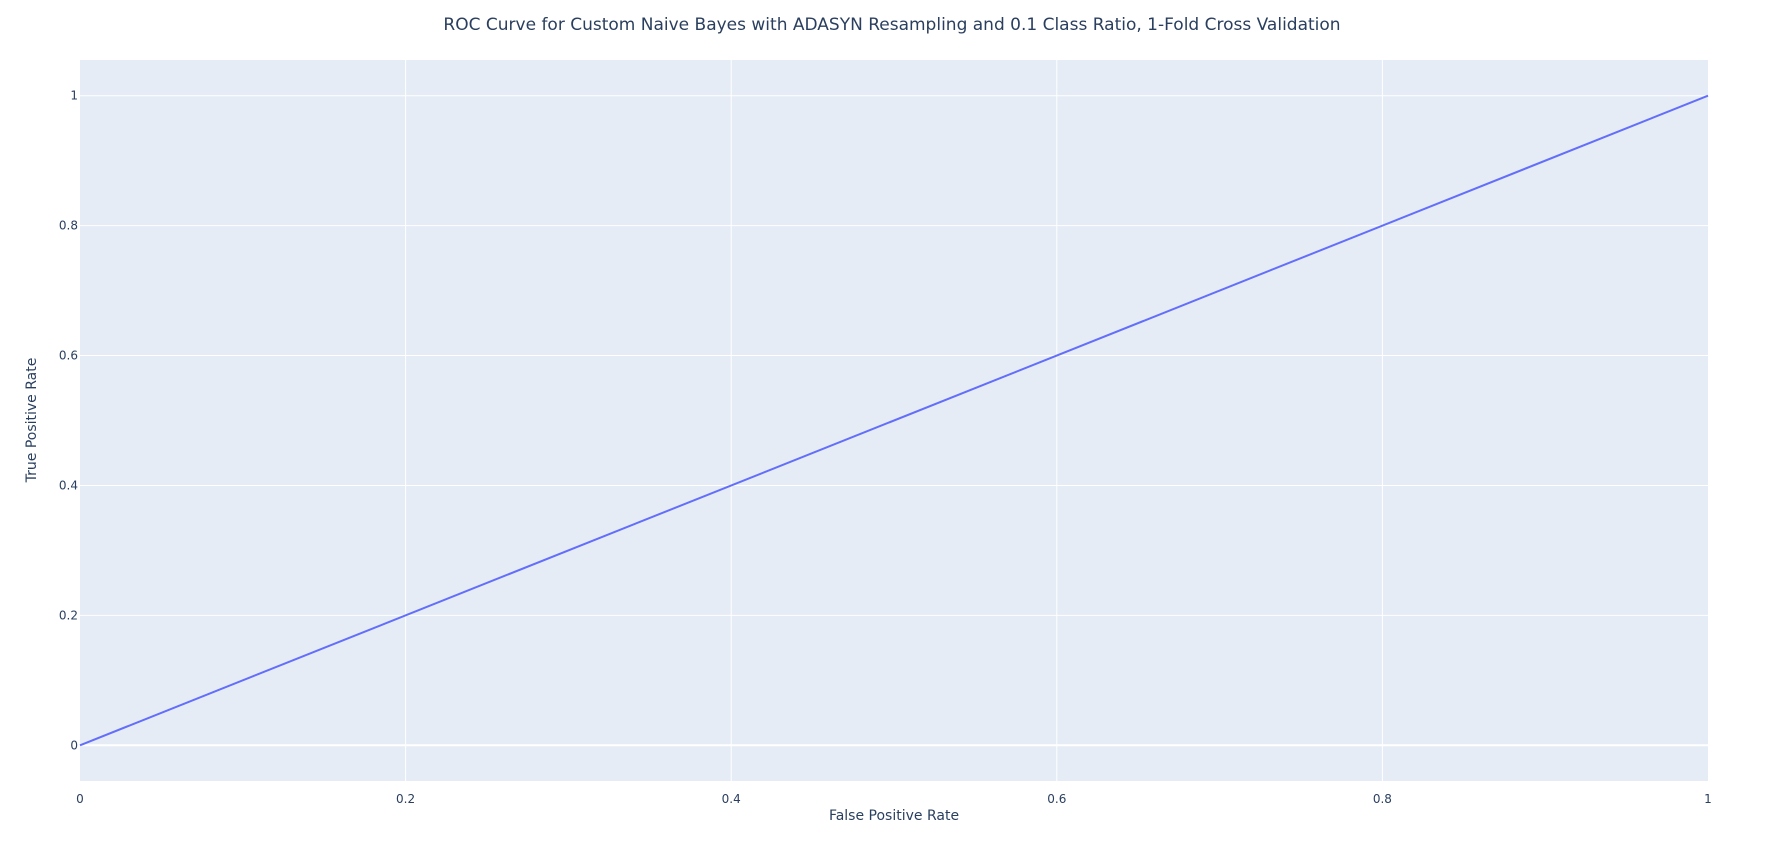  I want to click on y-tick-label: 1, so click(74, 96).